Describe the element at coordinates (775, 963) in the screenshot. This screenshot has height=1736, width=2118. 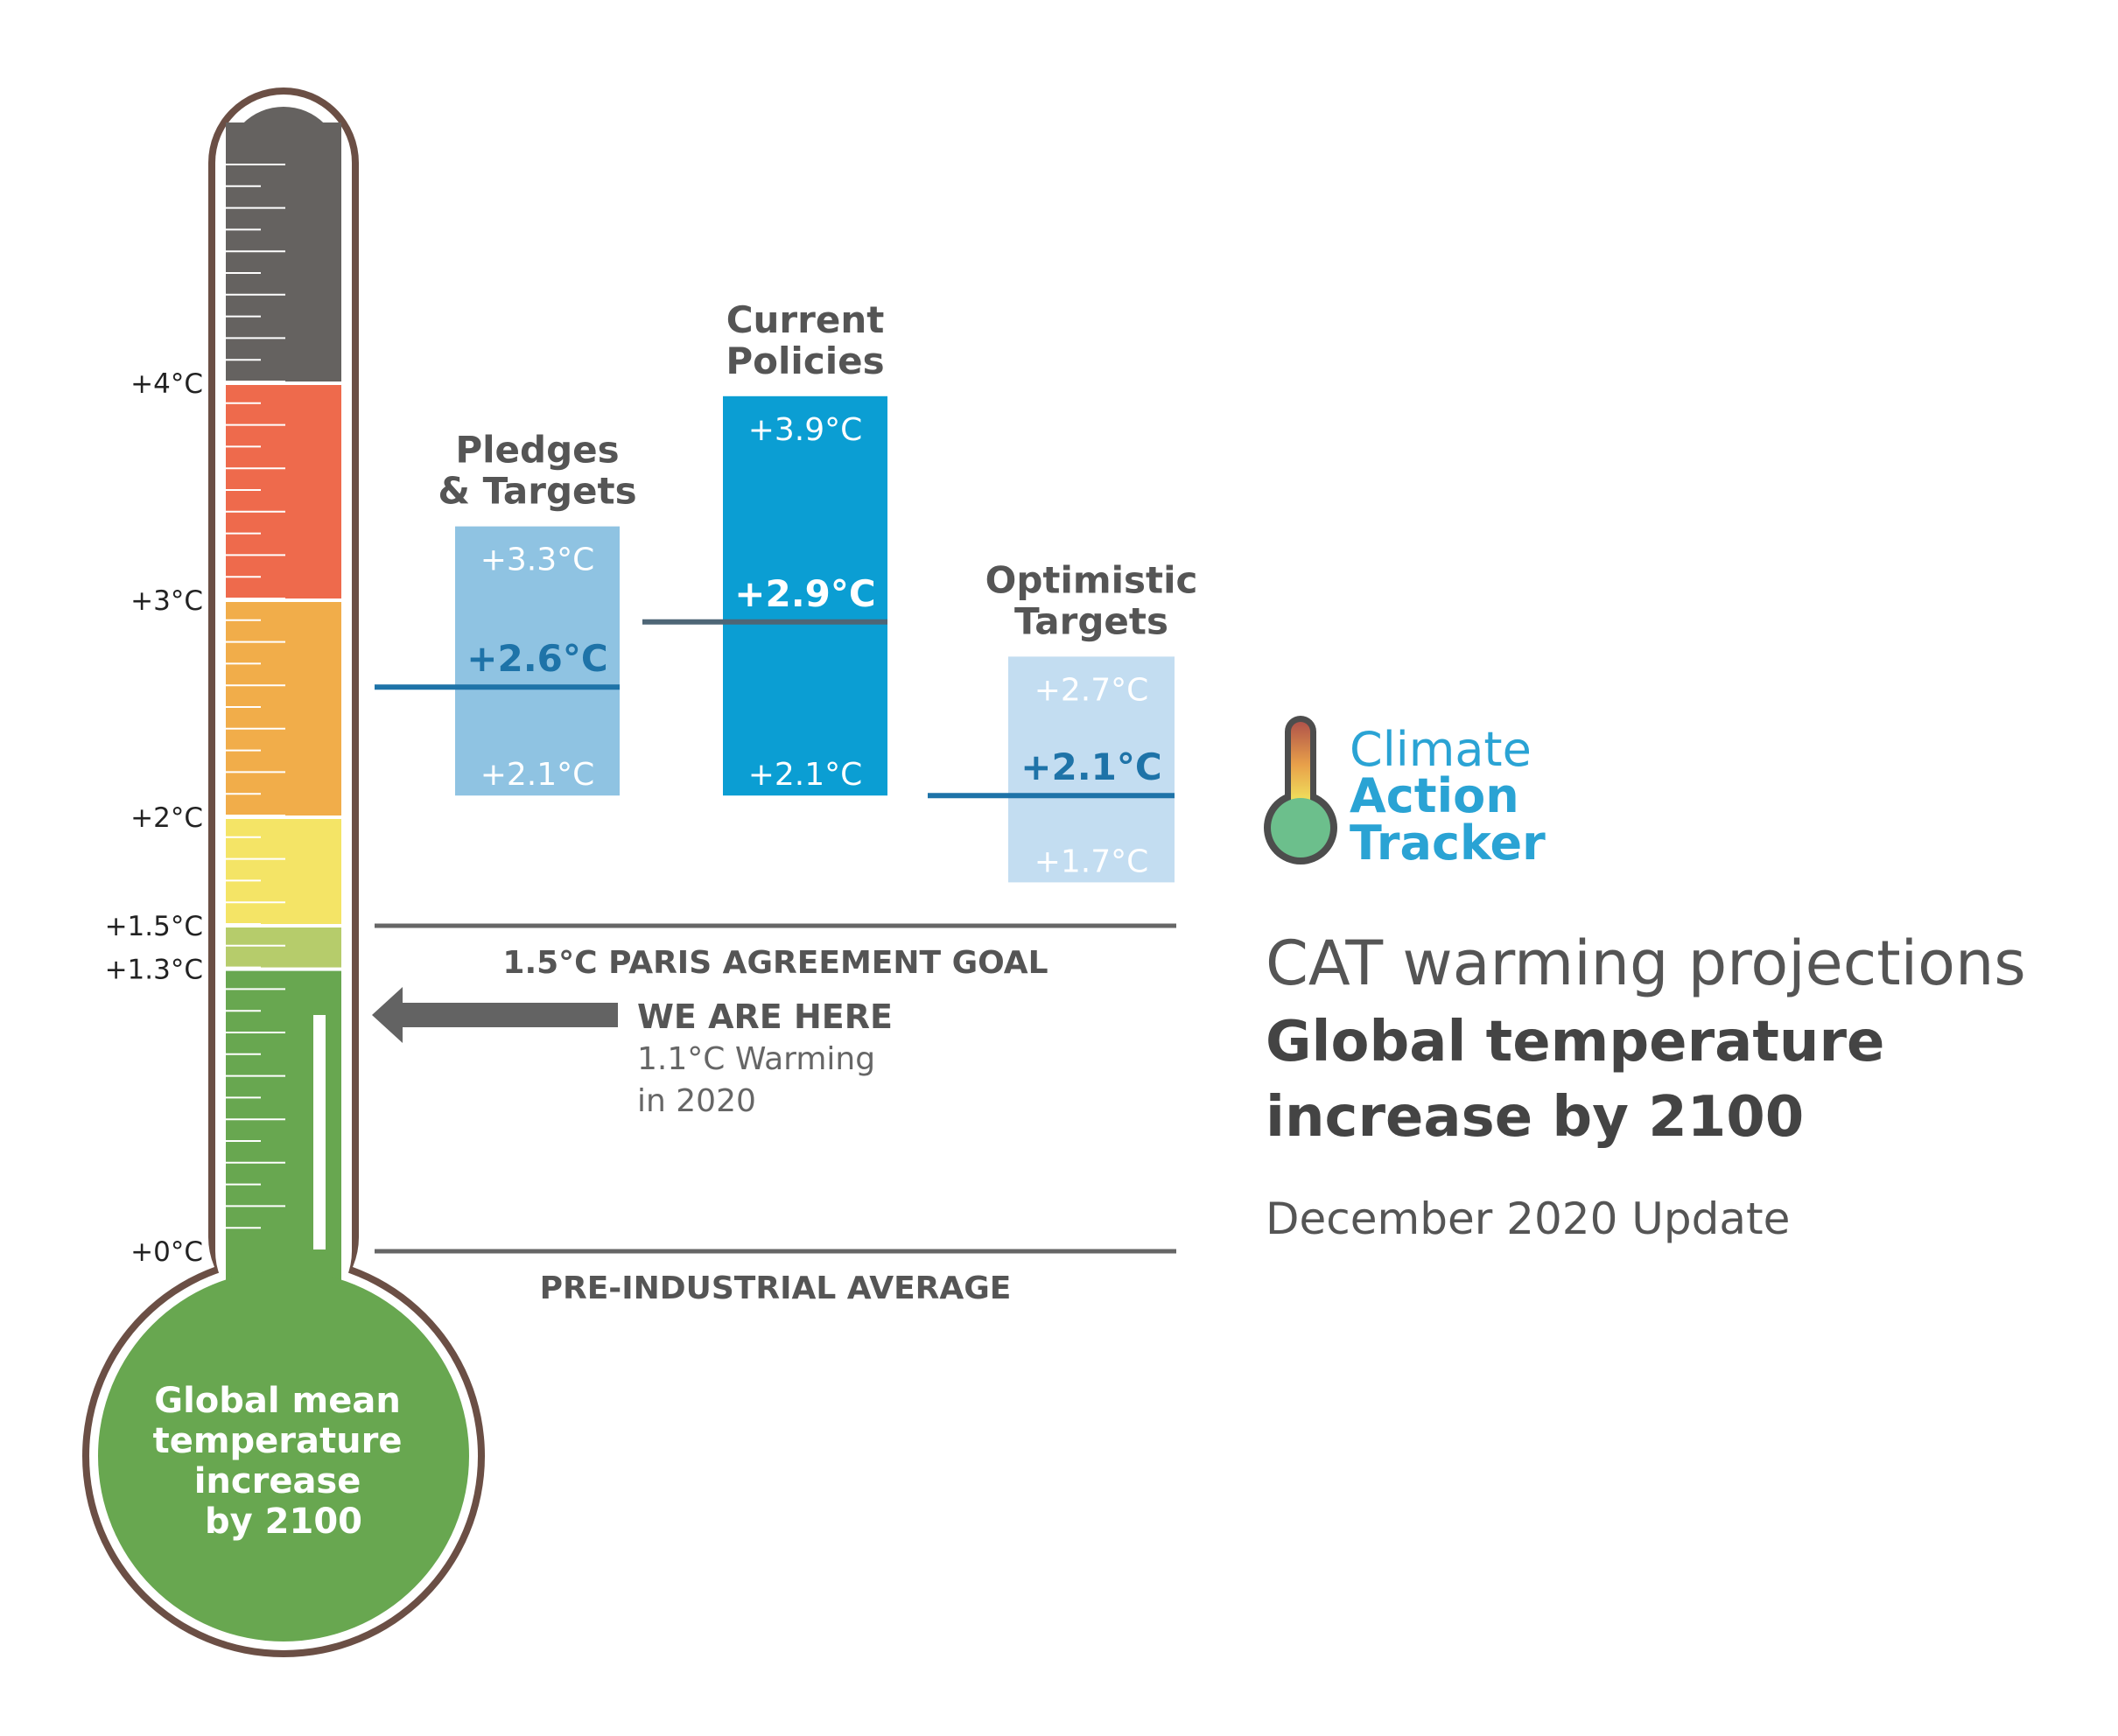
I see `reference-line-label: 1.5°C PARIS AGREEMENT GOAL` at that location.